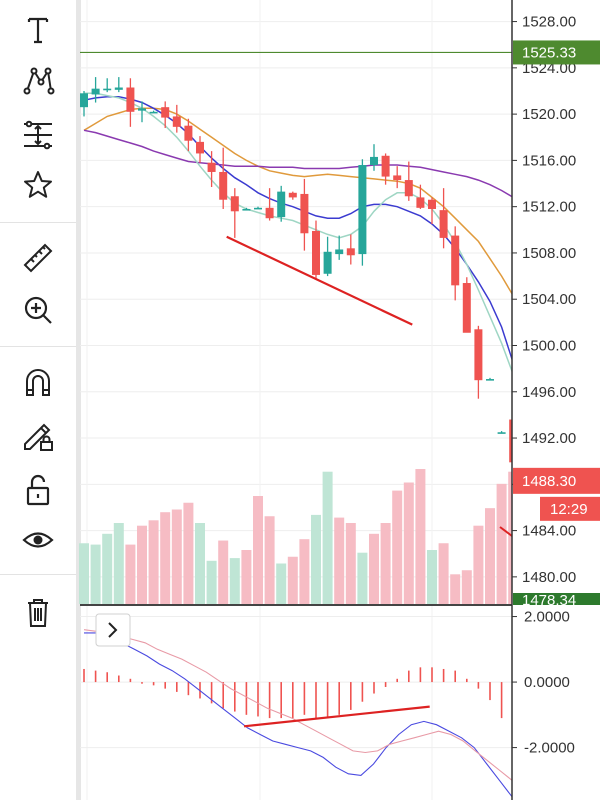  I want to click on text-tool-button, so click(38, 30).